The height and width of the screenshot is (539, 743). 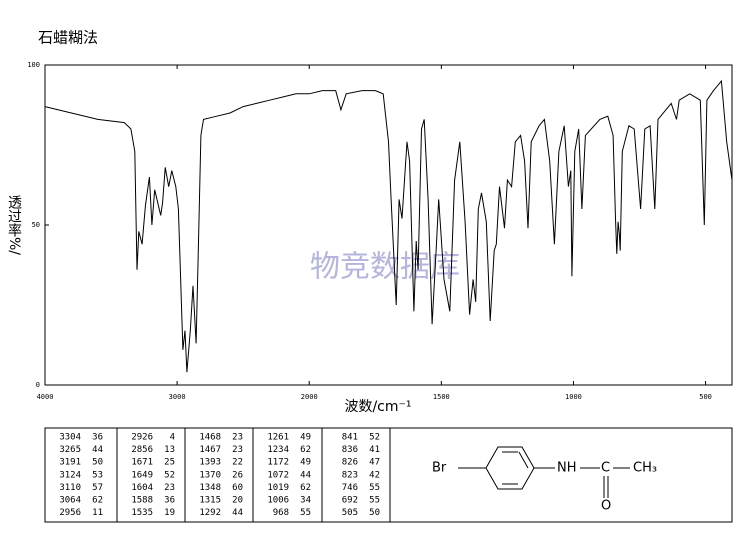 What do you see at coordinates (278, 501) in the screenshot?
I see `peak-wavenumber: 1006` at bounding box center [278, 501].